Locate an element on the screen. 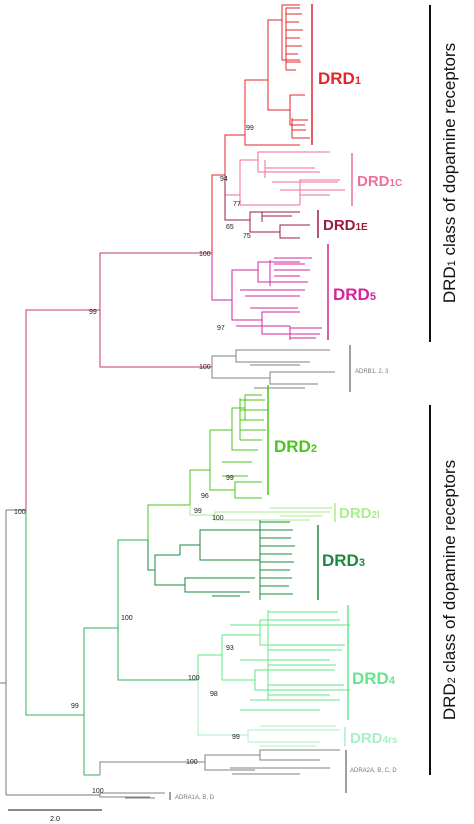  label-drd2: DRD2 is located at coordinates (295, 446).